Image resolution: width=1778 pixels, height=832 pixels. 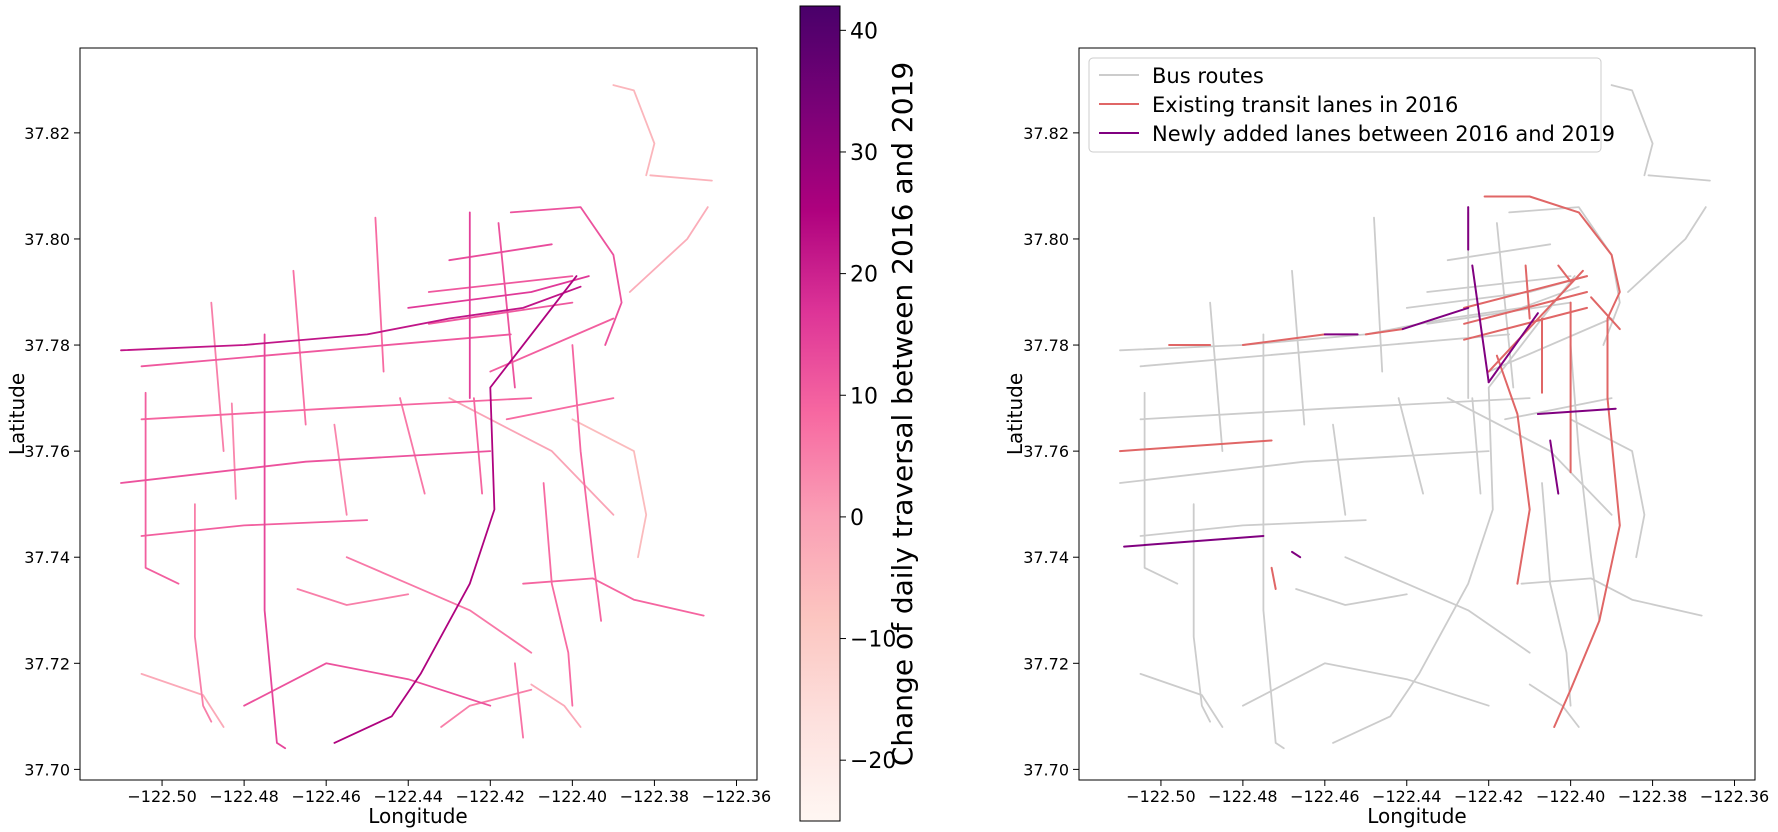 What do you see at coordinates (1345, 105) in the screenshot?
I see `legend-box` at bounding box center [1345, 105].